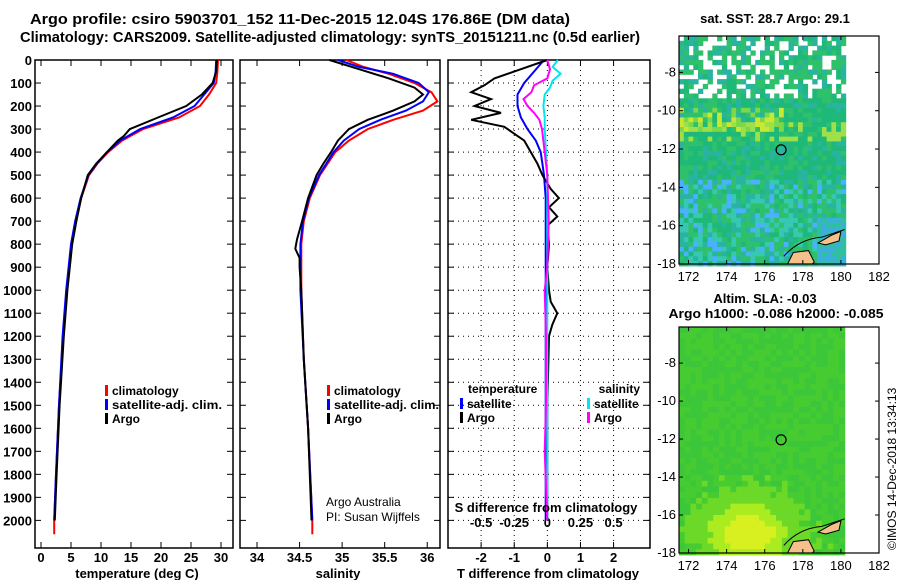  Describe the element at coordinates (427, 557) in the screenshot. I see `x-tick-label: 36` at that location.